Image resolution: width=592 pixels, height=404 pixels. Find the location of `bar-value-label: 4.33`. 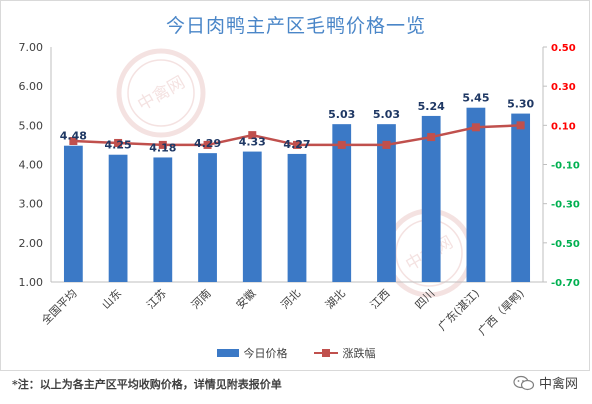

bar-value-label: 4.33 is located at coordinates (252, 142).